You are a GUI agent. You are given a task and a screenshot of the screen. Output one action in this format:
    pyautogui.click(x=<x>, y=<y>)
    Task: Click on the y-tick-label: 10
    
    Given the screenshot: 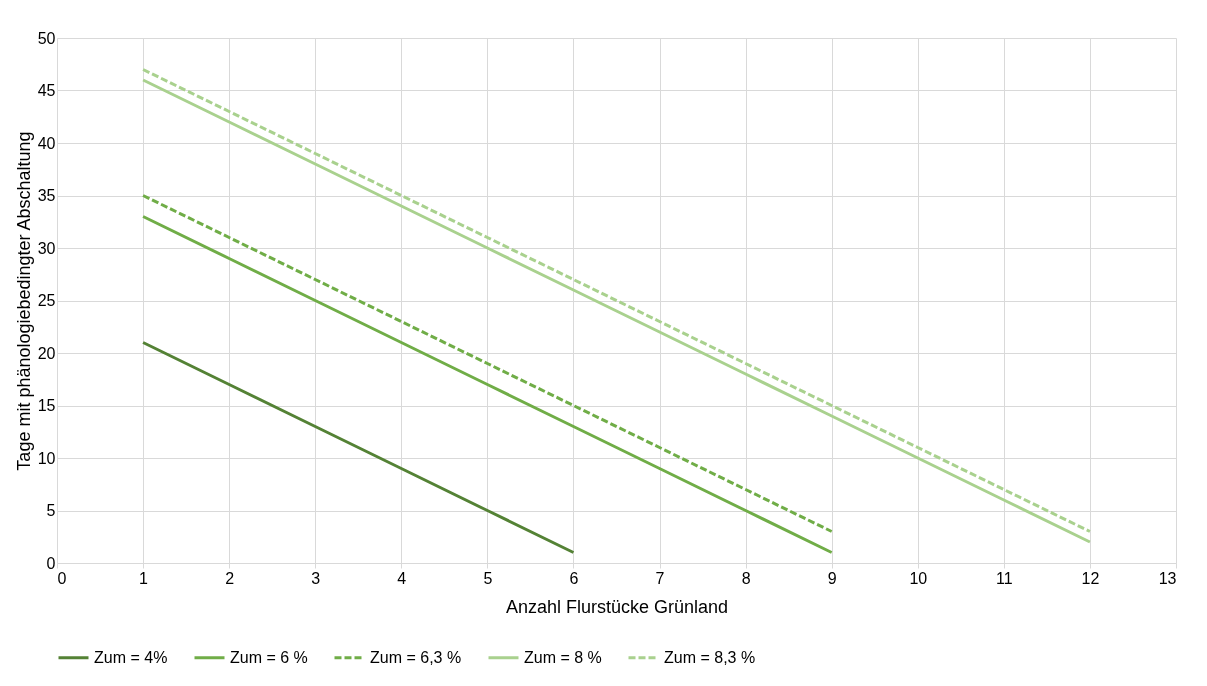 What is the action you would take?
    pyautogui.click(x=46, y=458)
    